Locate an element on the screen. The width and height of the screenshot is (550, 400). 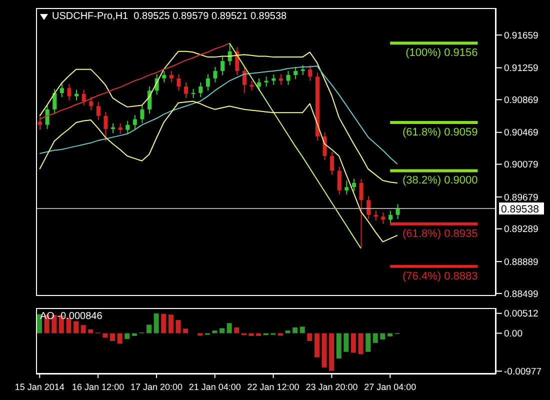
x-tick-label: 17 Jan 20:00 is located at coordinates (156, 387).